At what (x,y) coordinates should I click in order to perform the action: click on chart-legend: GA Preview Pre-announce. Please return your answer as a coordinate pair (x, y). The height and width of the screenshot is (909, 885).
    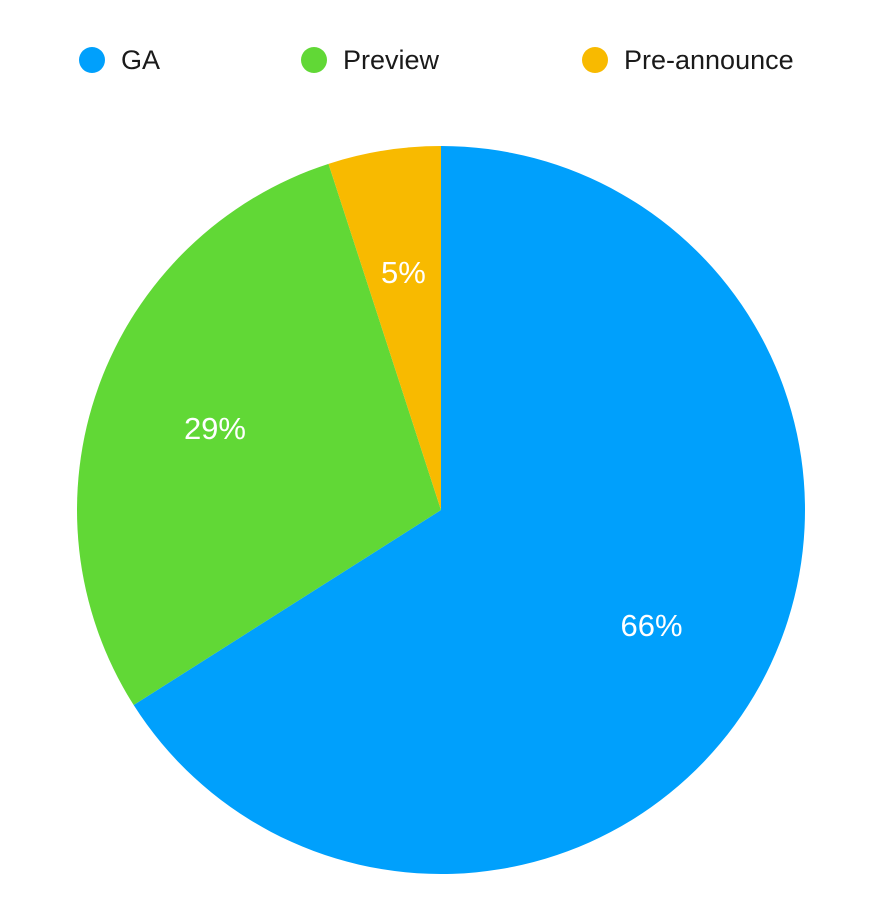
    Looking at the image, I should click on (442, 60).